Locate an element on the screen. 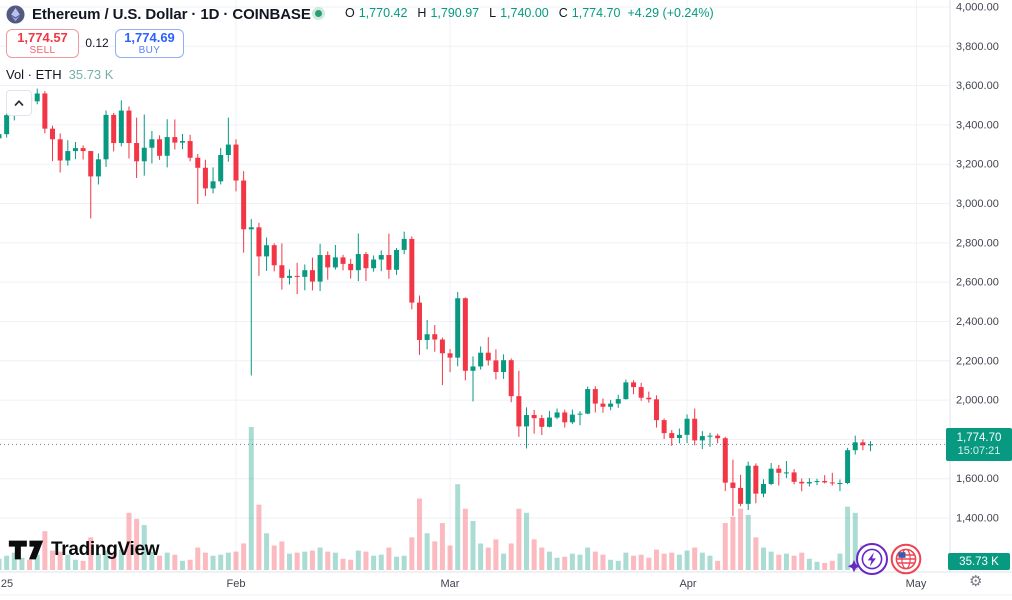 The height and width of the screenshot is (600, 1012). sell-price: 1,774.57 is located at coordinates (42, 37).